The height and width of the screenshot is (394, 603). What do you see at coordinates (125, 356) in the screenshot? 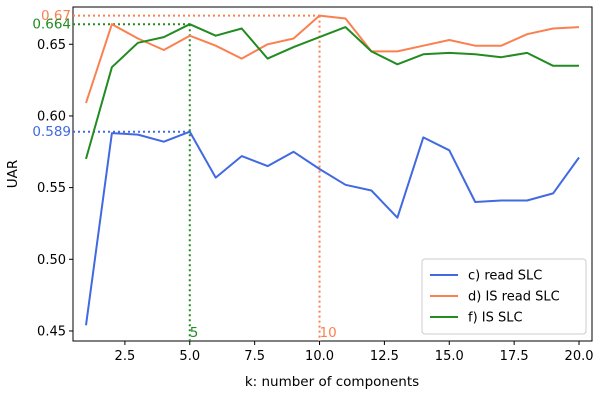
I see `x-tick-label: 2.5` at bounding box center [125, 356].